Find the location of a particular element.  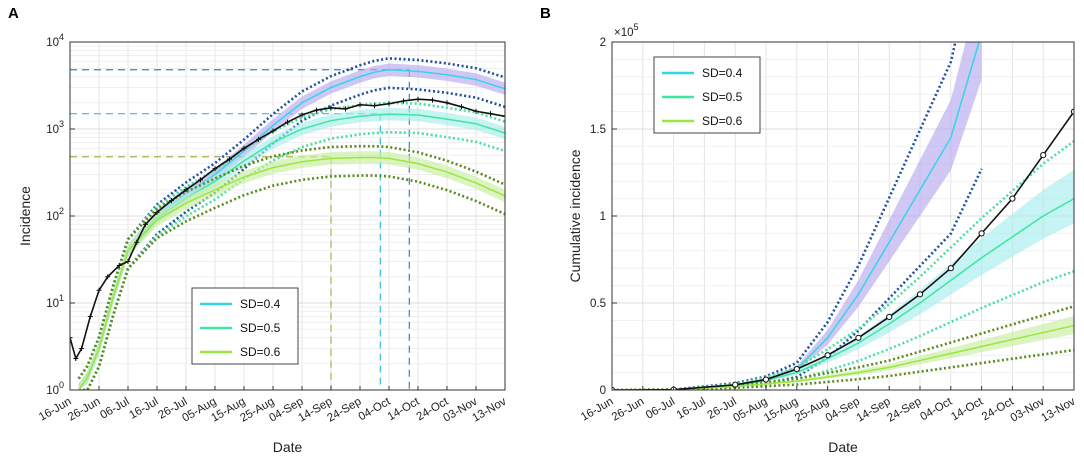

y-tick-label: 1 is located at coordinates (603, 217).